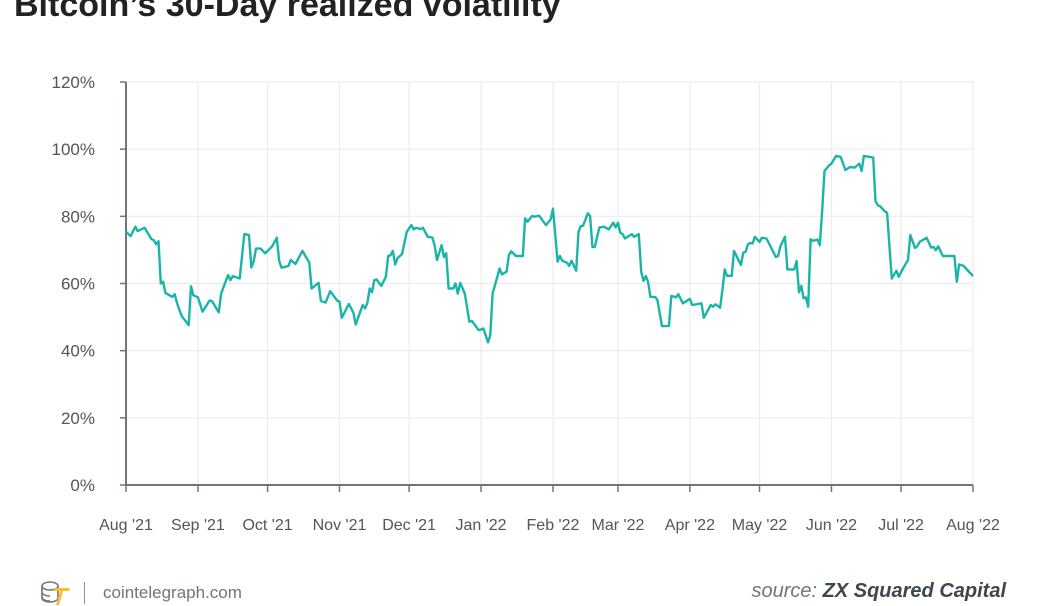 The width and height of the screenshot is (1050, 606). What do you see at coordinates (618, 525) in the screenshot?
I see `x-tick-label: Mar '22` at bounding box center [618, 525].